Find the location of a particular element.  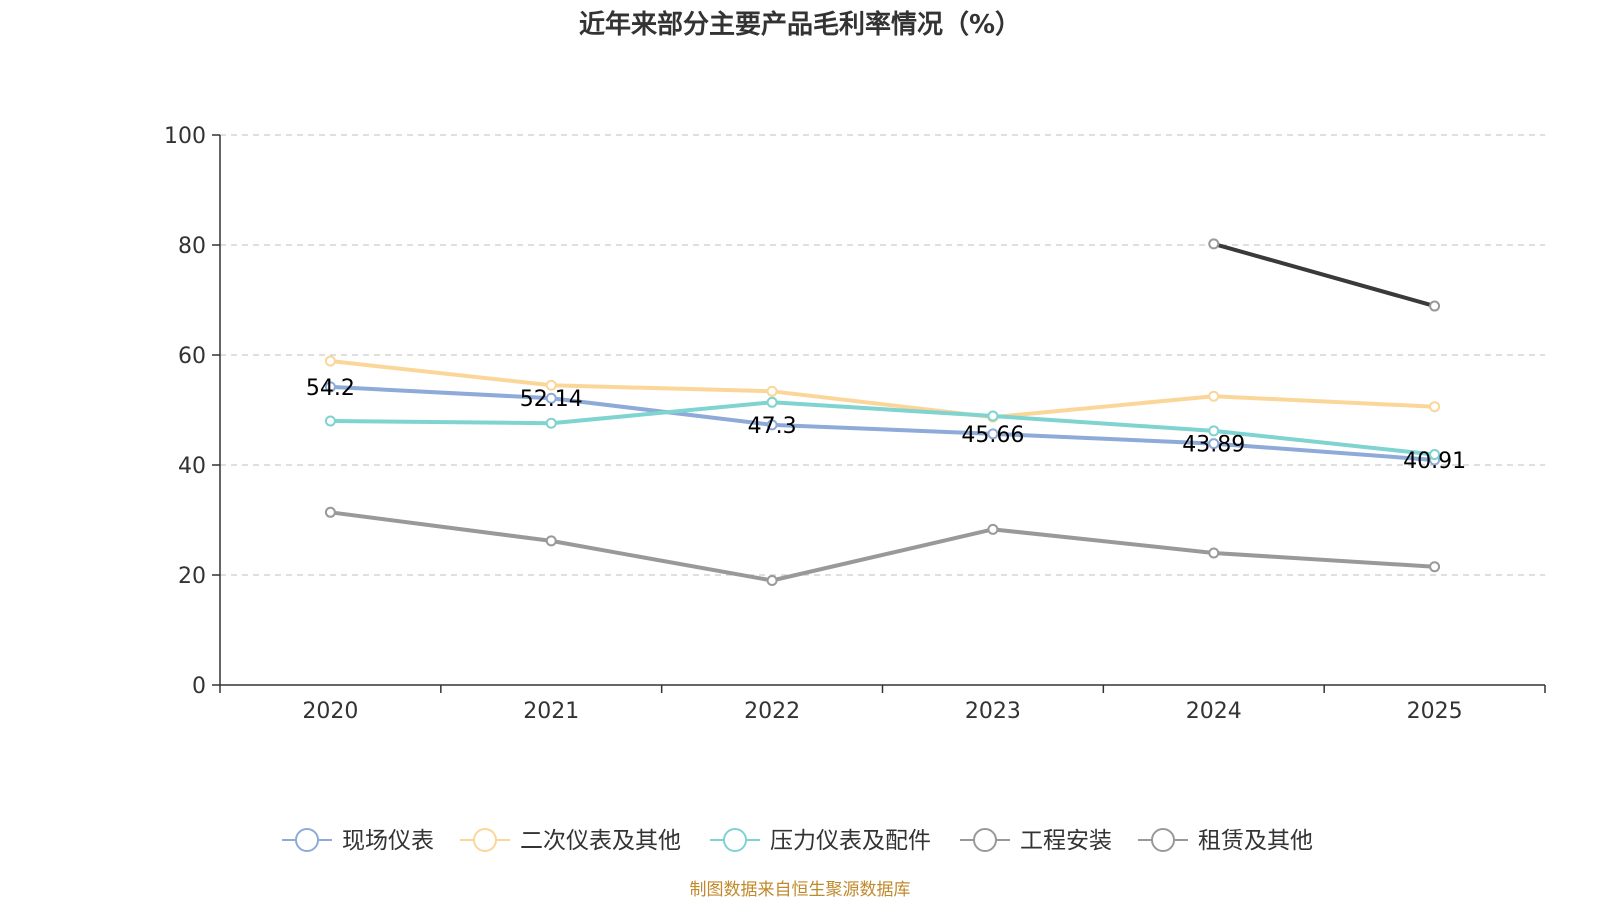

y-tick-label: 0 is located at coordinates (199, 686).